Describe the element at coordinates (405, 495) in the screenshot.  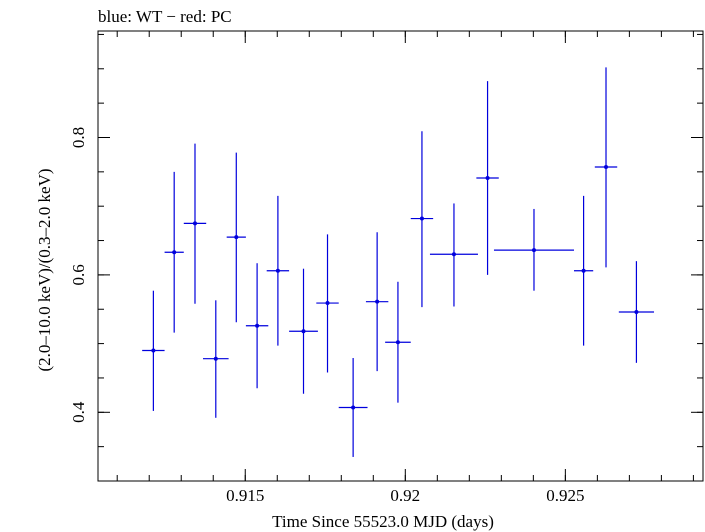
I see `x-tick-label: 0.92` at that location.